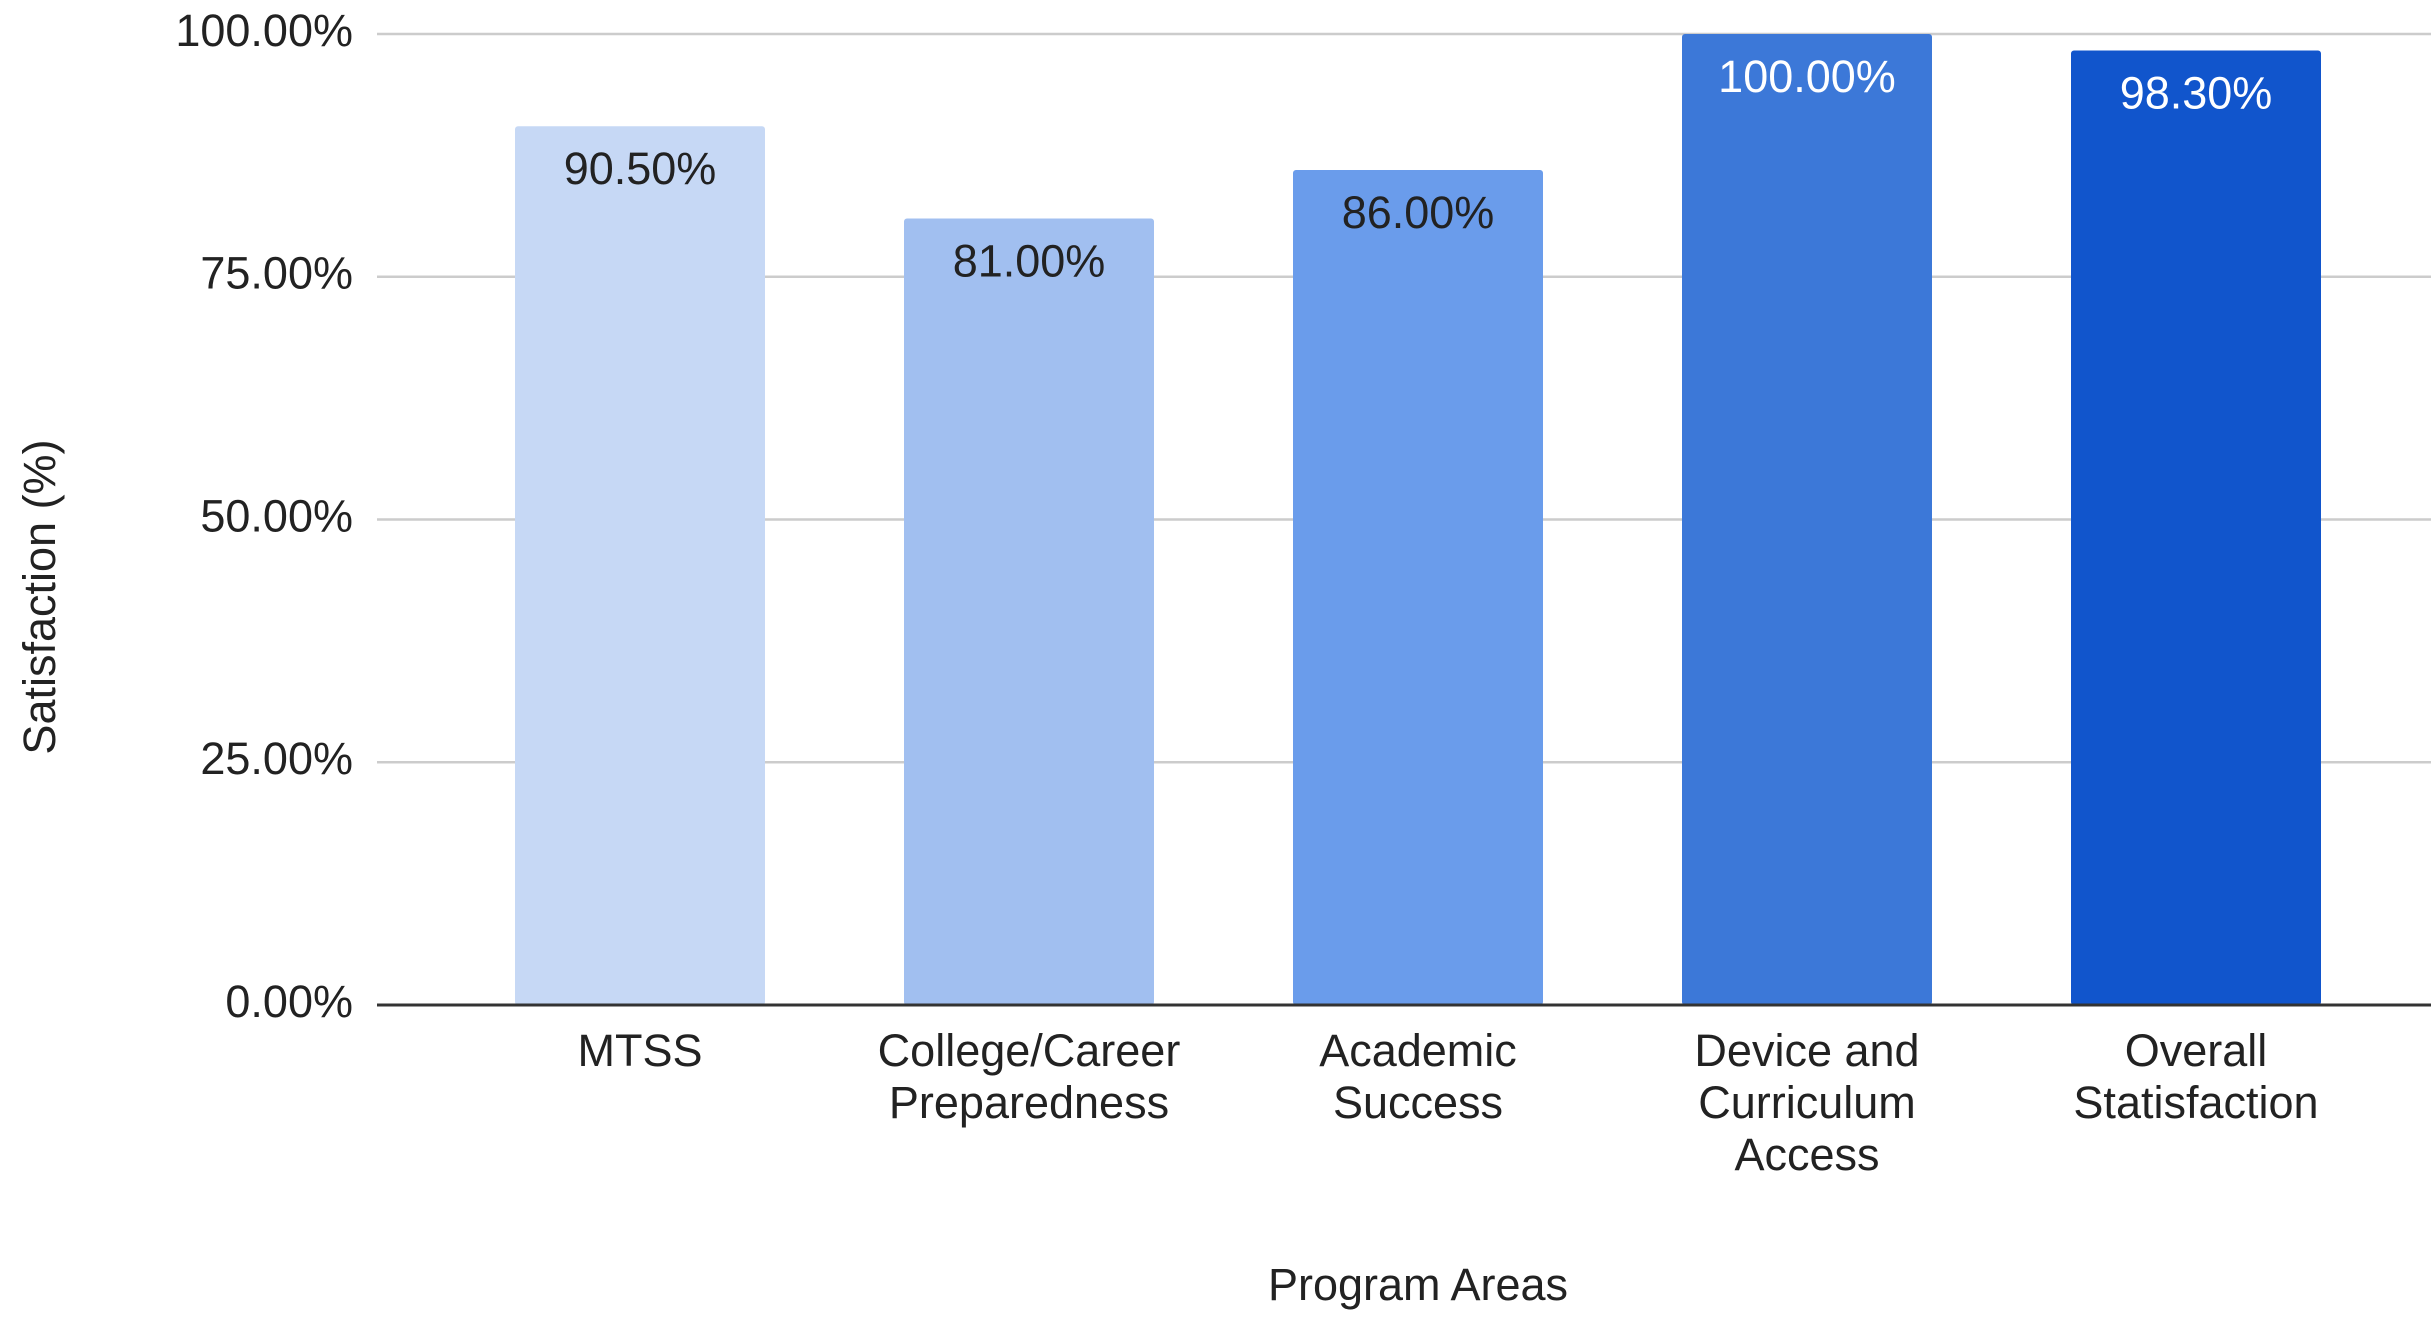  Describe the element at coordinates (1418, 212) in the screenshot. I see `value-label: 86.00%` at that location.